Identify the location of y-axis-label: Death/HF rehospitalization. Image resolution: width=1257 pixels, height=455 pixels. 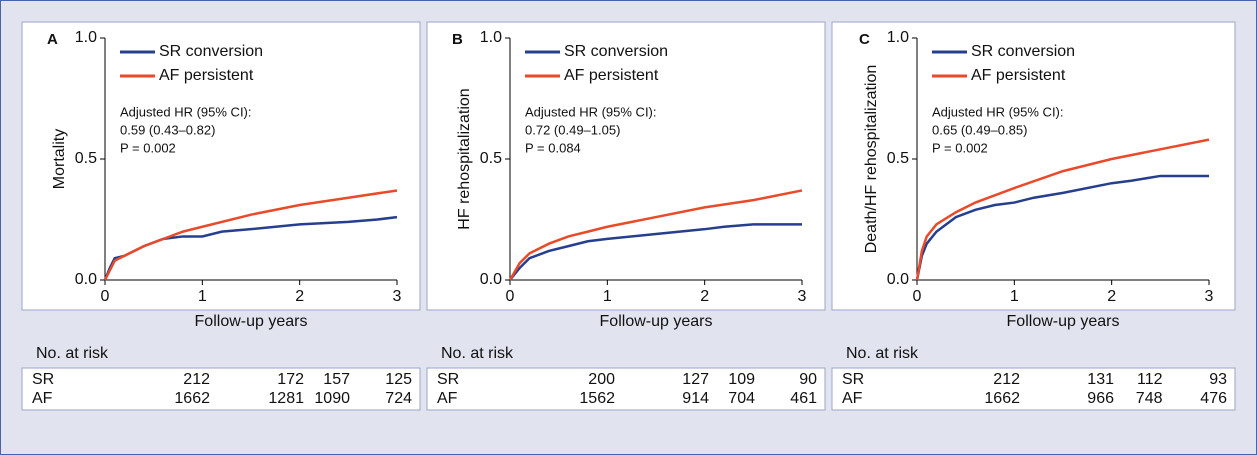
(871, 159).